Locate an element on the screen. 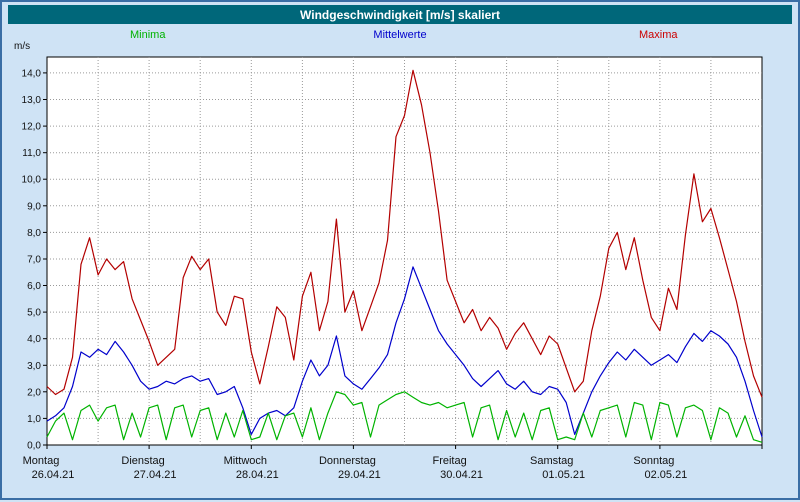 The height and width of the screenshot is (502, 800). y-tick-label: 4,0 is located at coordinates (34, 339).